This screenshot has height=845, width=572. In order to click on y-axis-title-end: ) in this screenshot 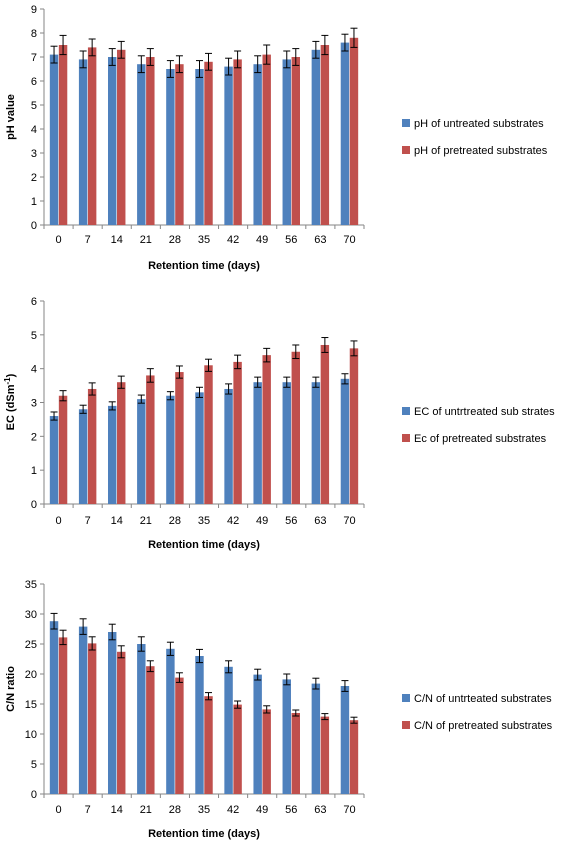, I will do `click(11, 375)`.